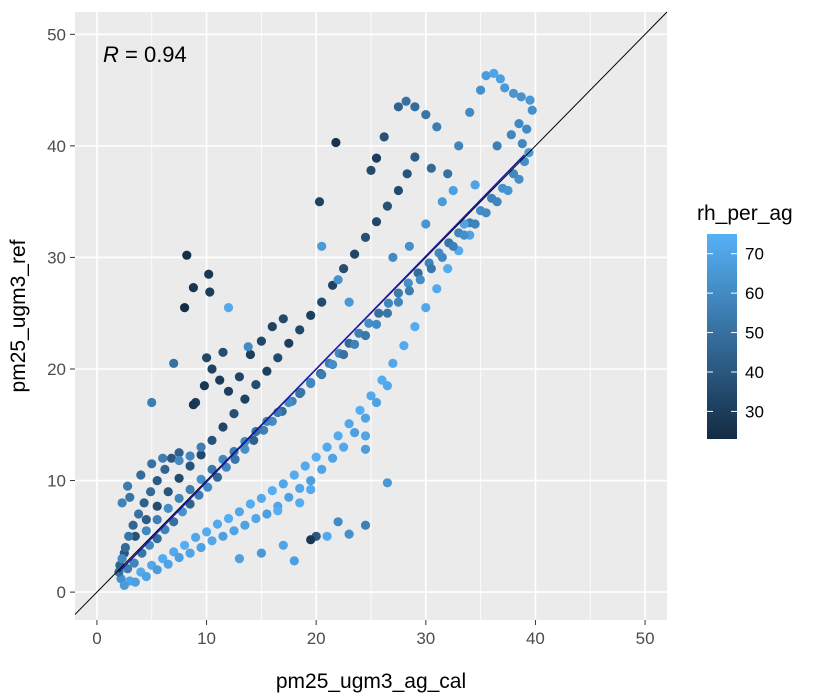 The height and width of the screenshot is (700, 835). I want to click on legend-ticks: 30 40 50 60 70, so click(735, 333).